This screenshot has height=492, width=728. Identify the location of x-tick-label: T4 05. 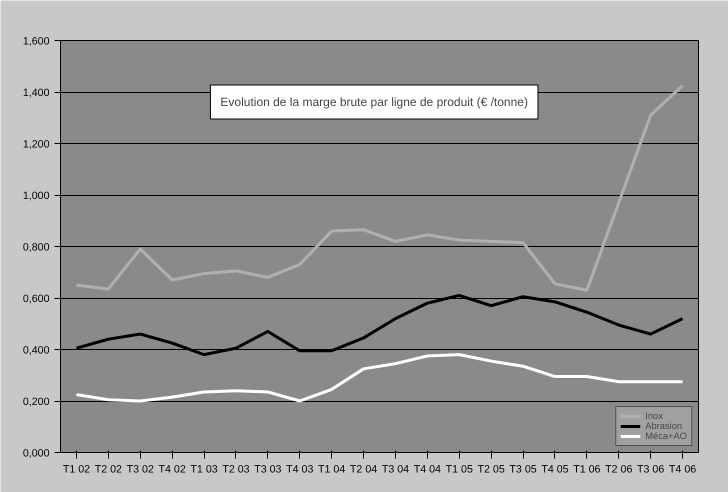
(555, 470).